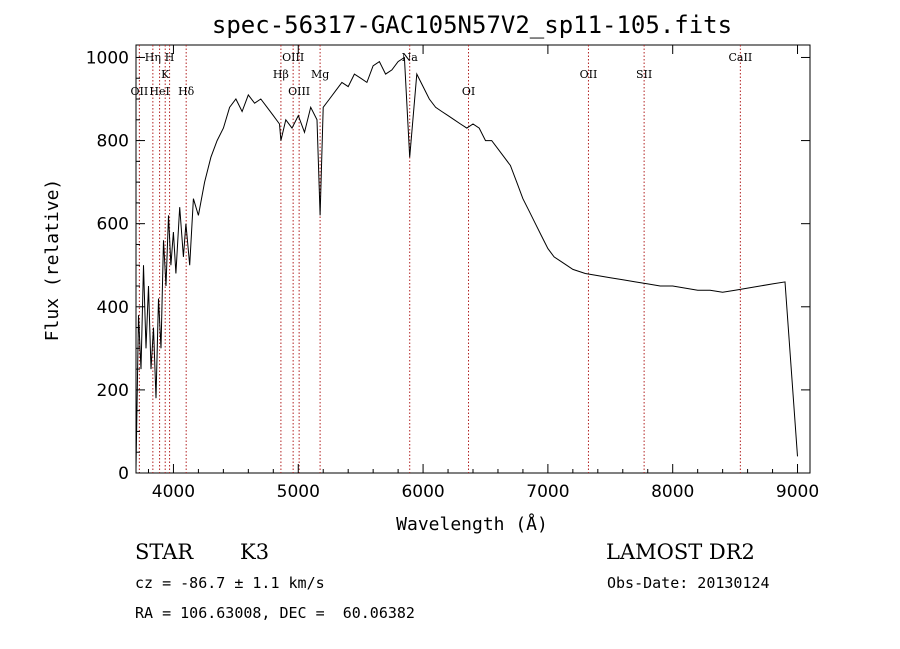 This screenshot has width=900, height=649. Describe the element at coordinates (173, 492) in the screenshot. I see `x-tick-label: 4000` at that location.